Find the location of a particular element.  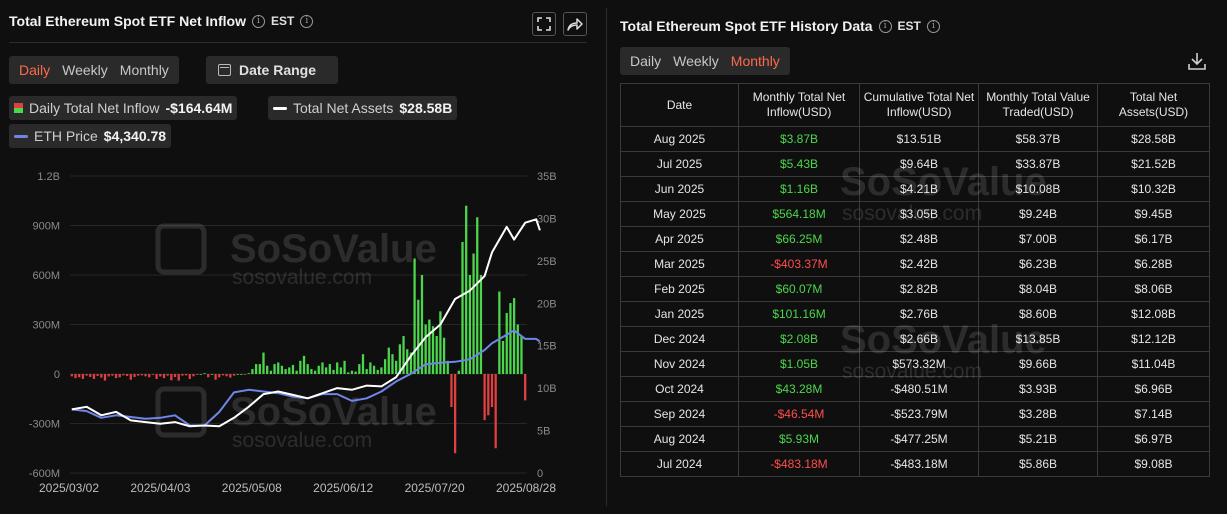

table-cell: $3.93B is located at coordinates (1038, 389).